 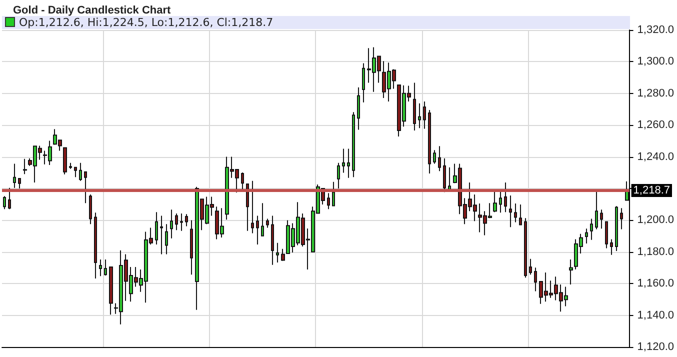 I want to click on y-tick-label: 1,300.0, so click(x=655, y=62).